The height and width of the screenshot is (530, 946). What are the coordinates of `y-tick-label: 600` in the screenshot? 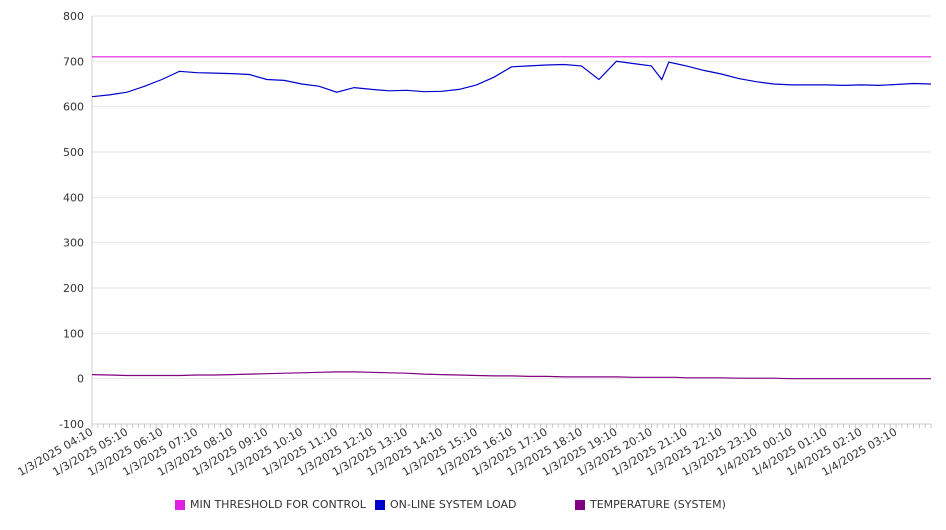 It's located at (73, 107).